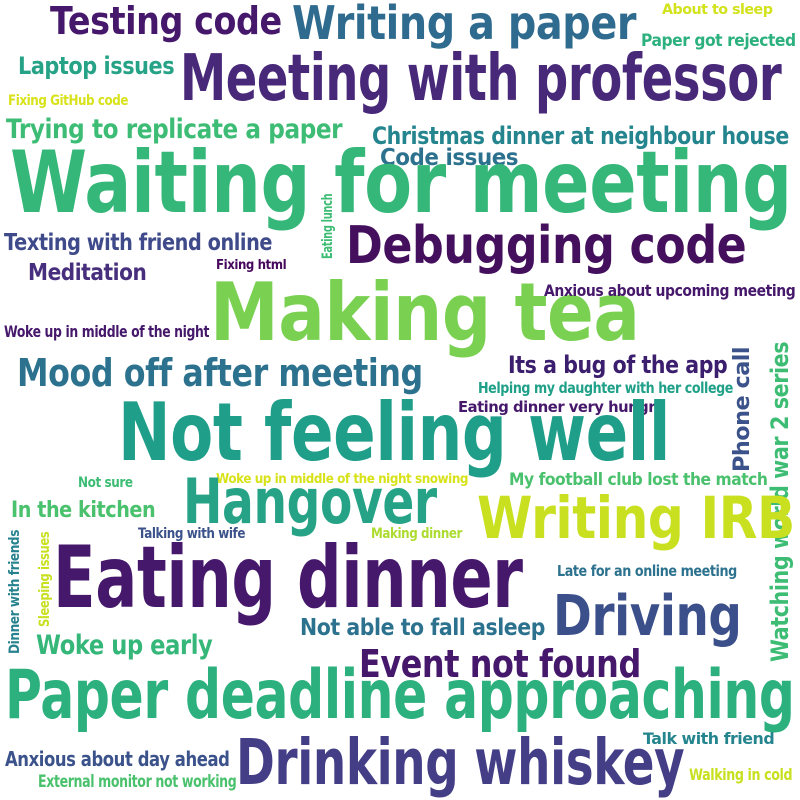  I want to click on word-cloud-word: Talk with friend, so click(709, 738).